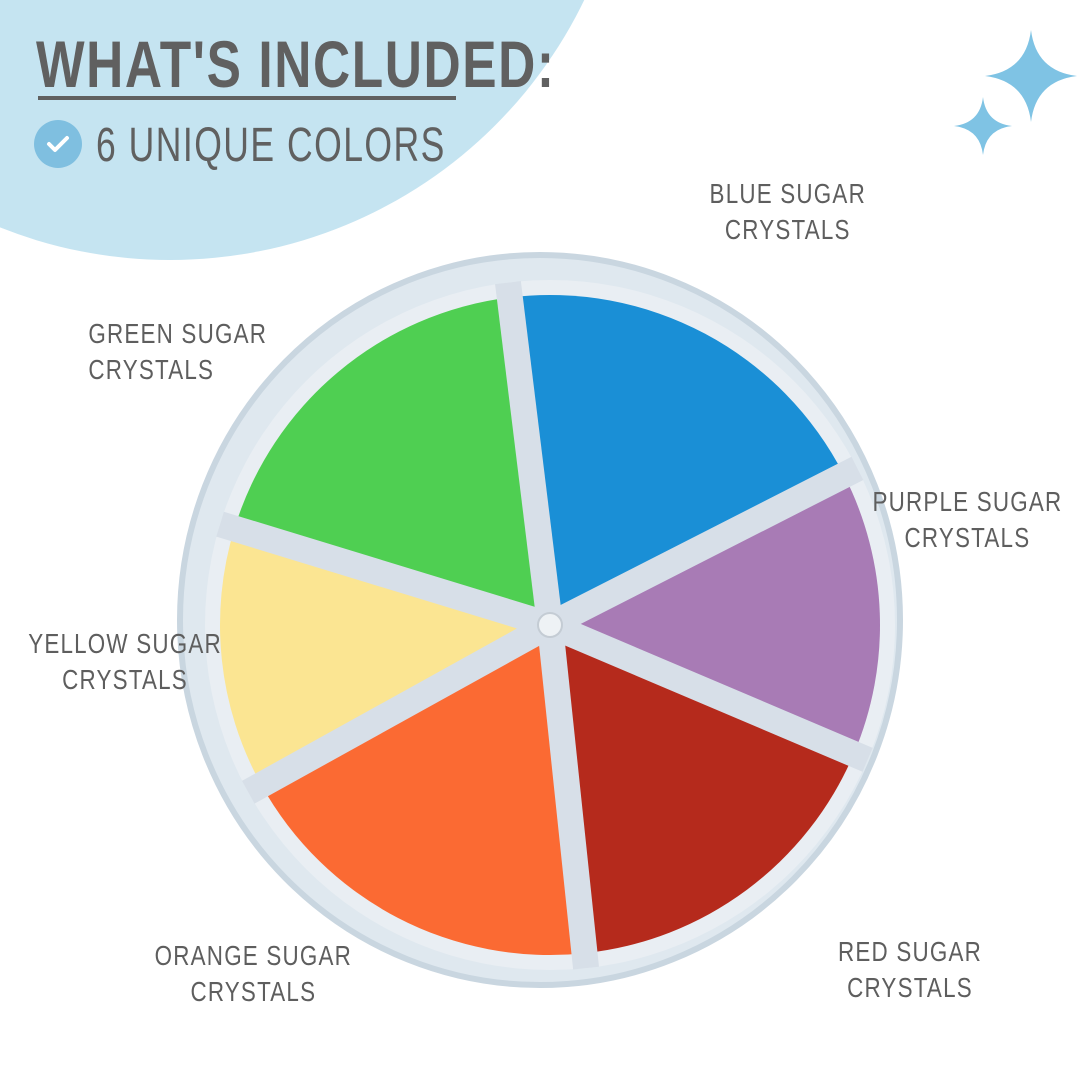  Describe the element at coordinates (296, 64) in the screenshot. I see `page-title: WHAT'S INCLUDED:` at that location.